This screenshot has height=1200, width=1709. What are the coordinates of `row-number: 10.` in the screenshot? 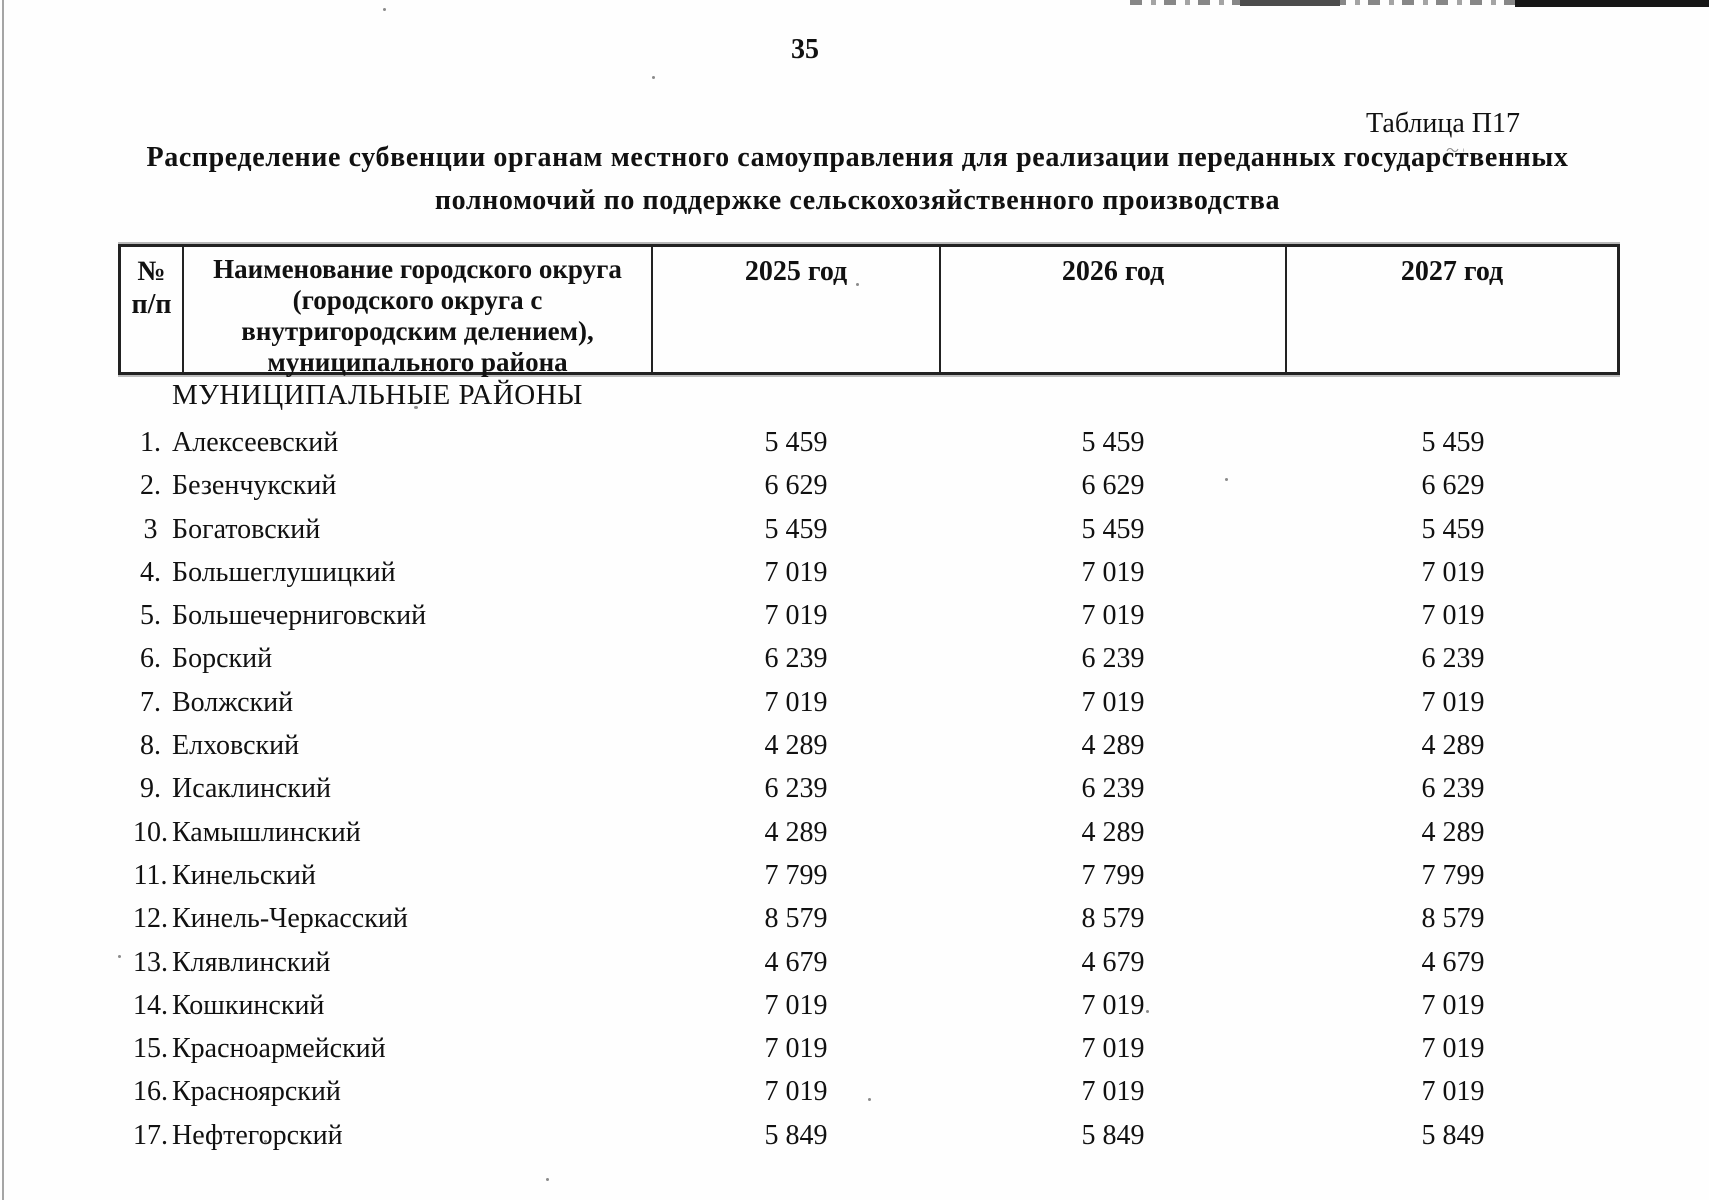 It's located at (150, 832).